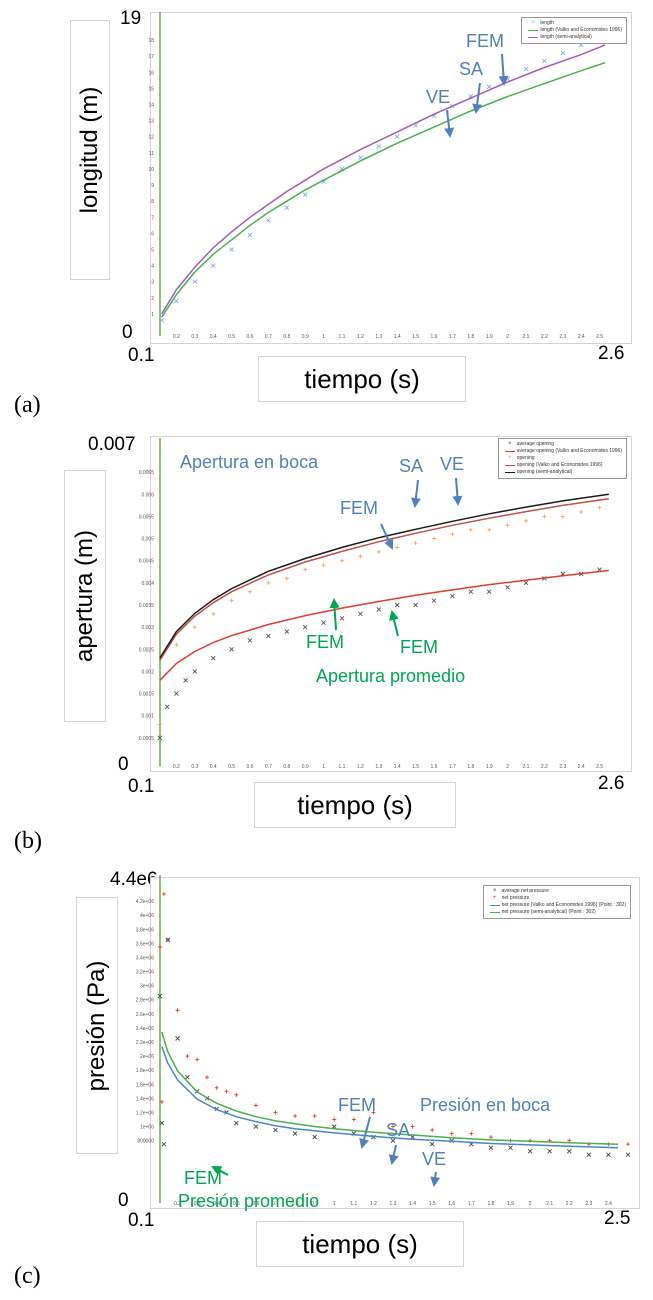 This screenshot has height=1300, width=653. I want to click on legend-entry: × length, so click(574, 23).